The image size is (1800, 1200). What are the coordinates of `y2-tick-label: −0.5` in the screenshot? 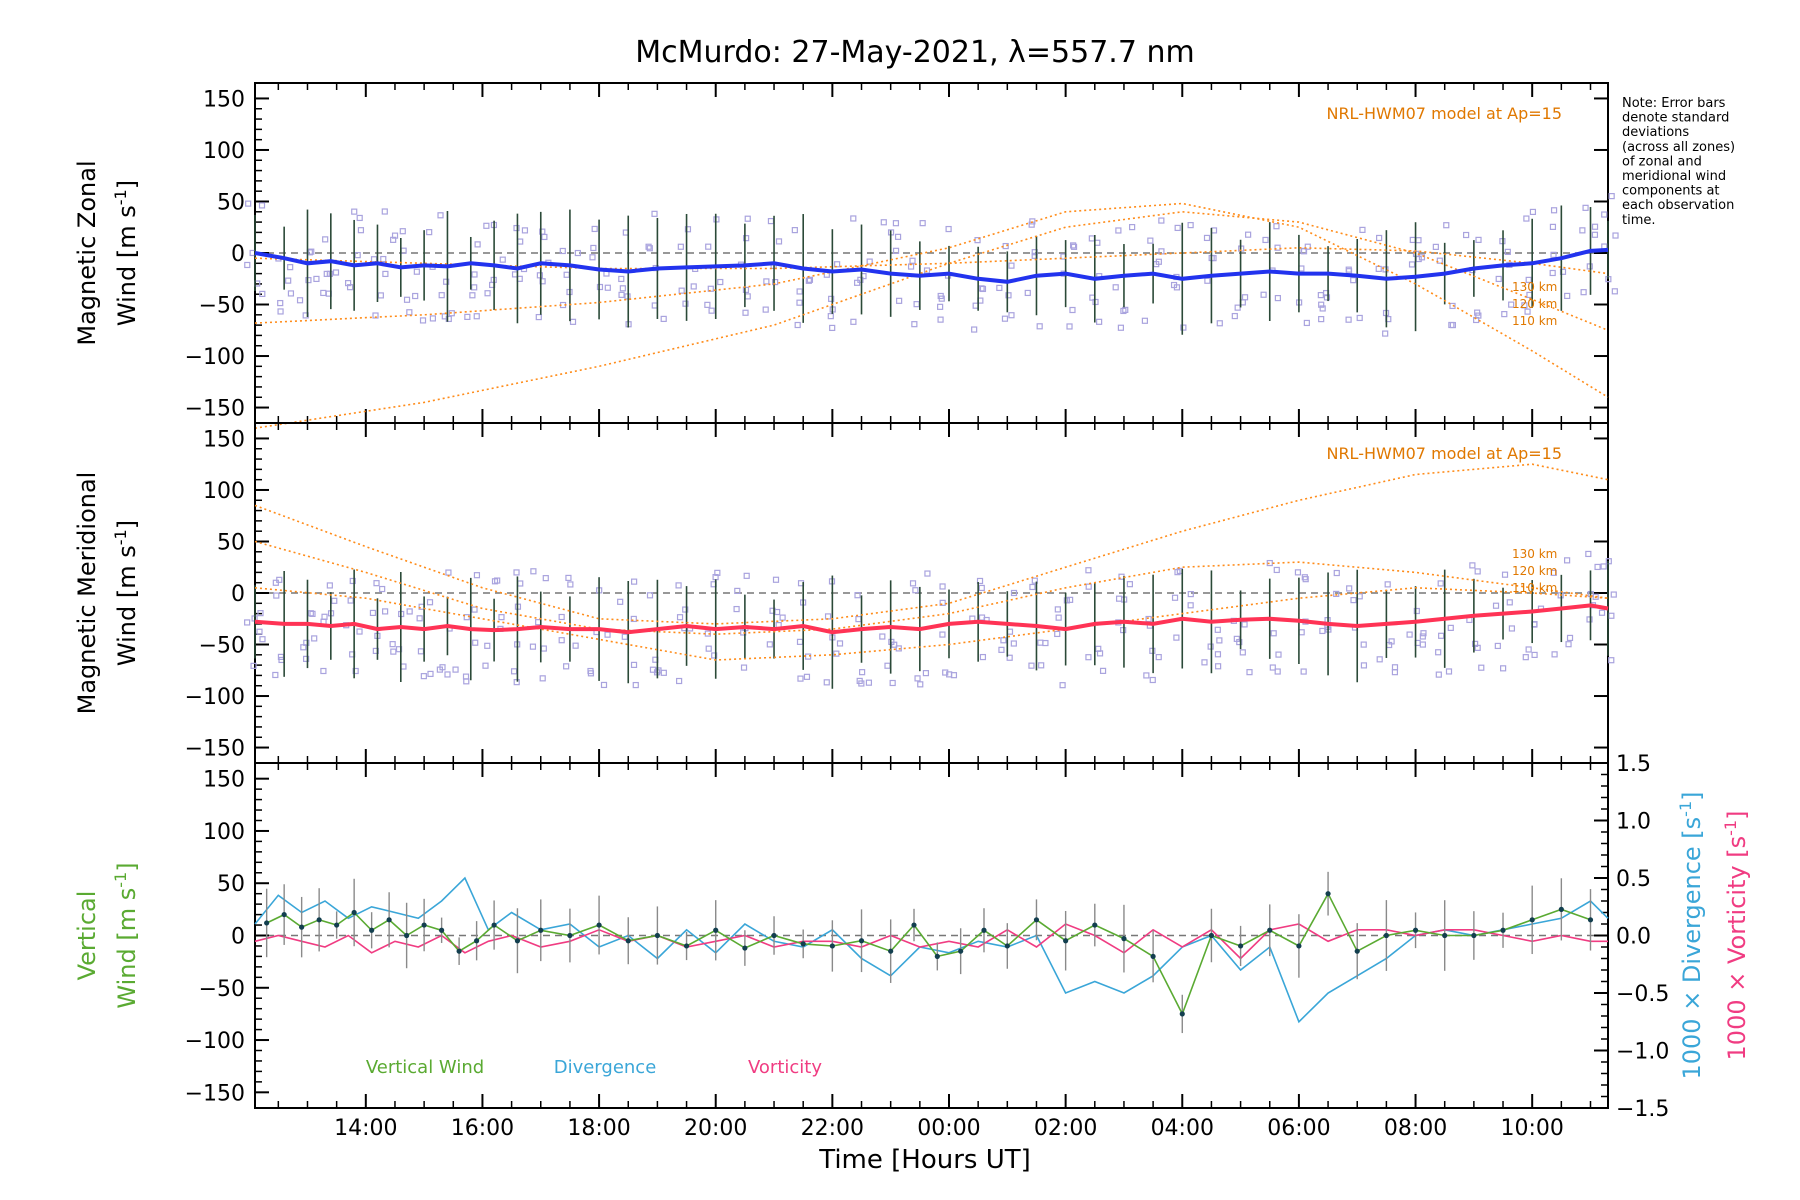 It's located at (1642, 994).